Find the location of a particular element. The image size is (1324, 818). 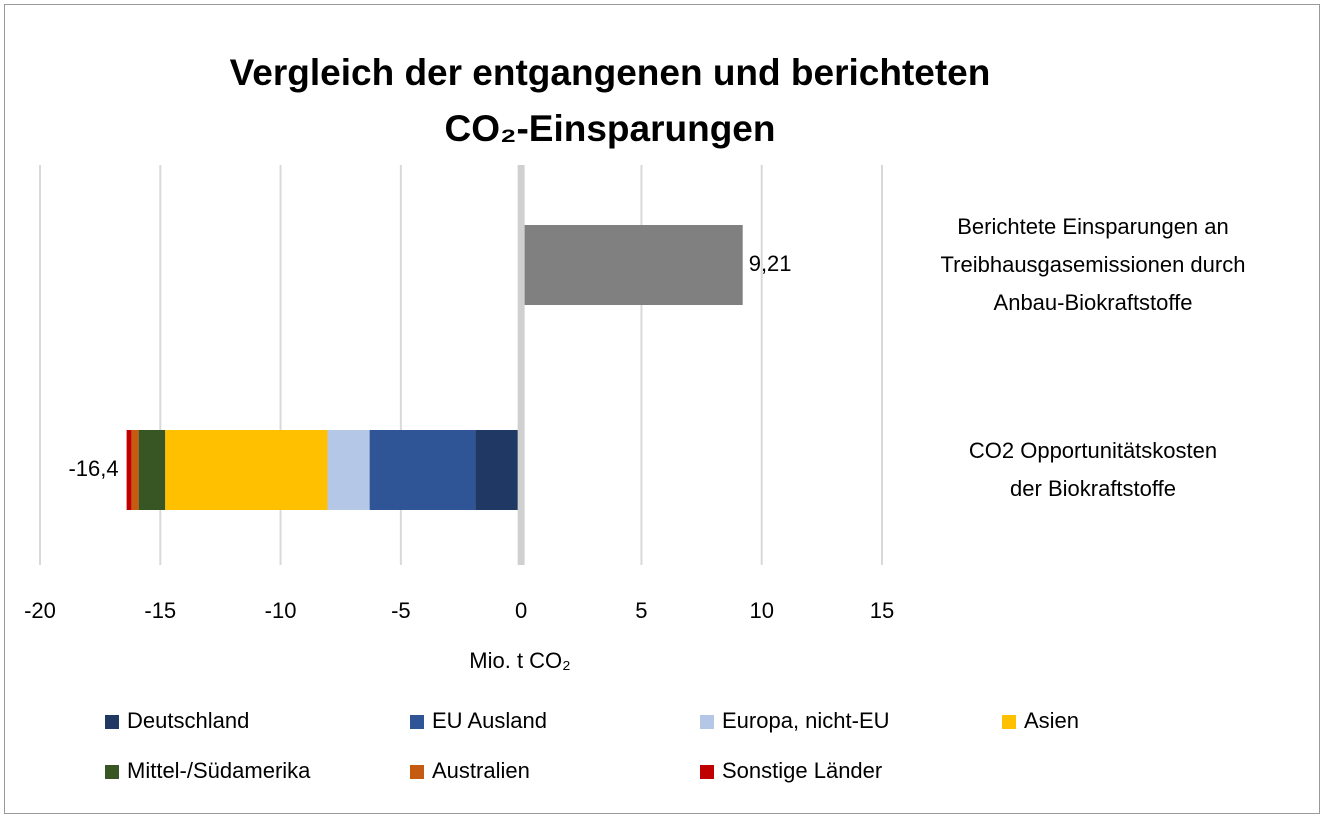

x-tick-label: 0 is located at coordinates (521, 610).